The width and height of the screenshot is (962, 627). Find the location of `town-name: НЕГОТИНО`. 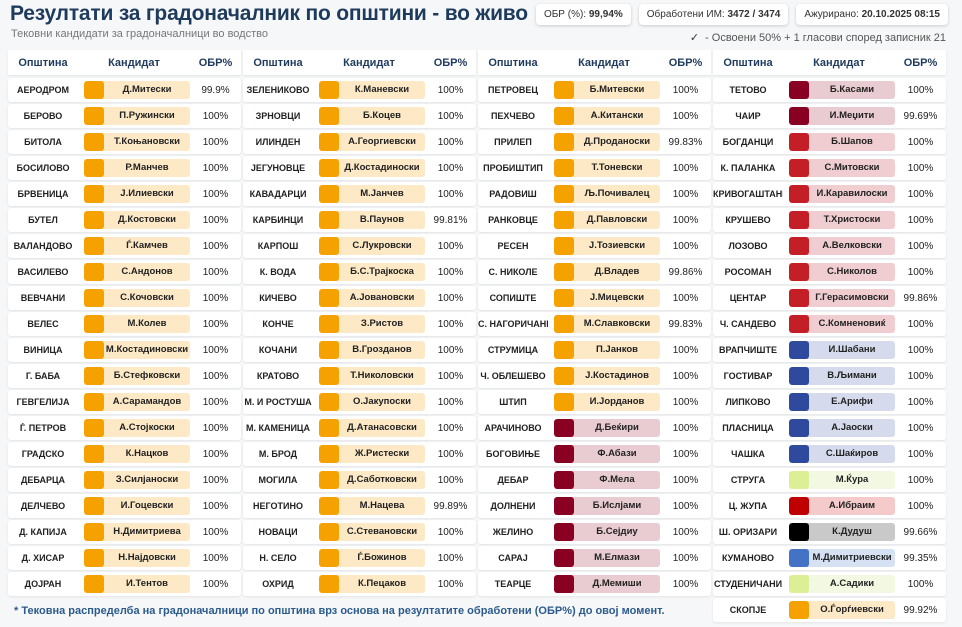

town-name: НЕГОТИНО is located at coordinates (278, 506).